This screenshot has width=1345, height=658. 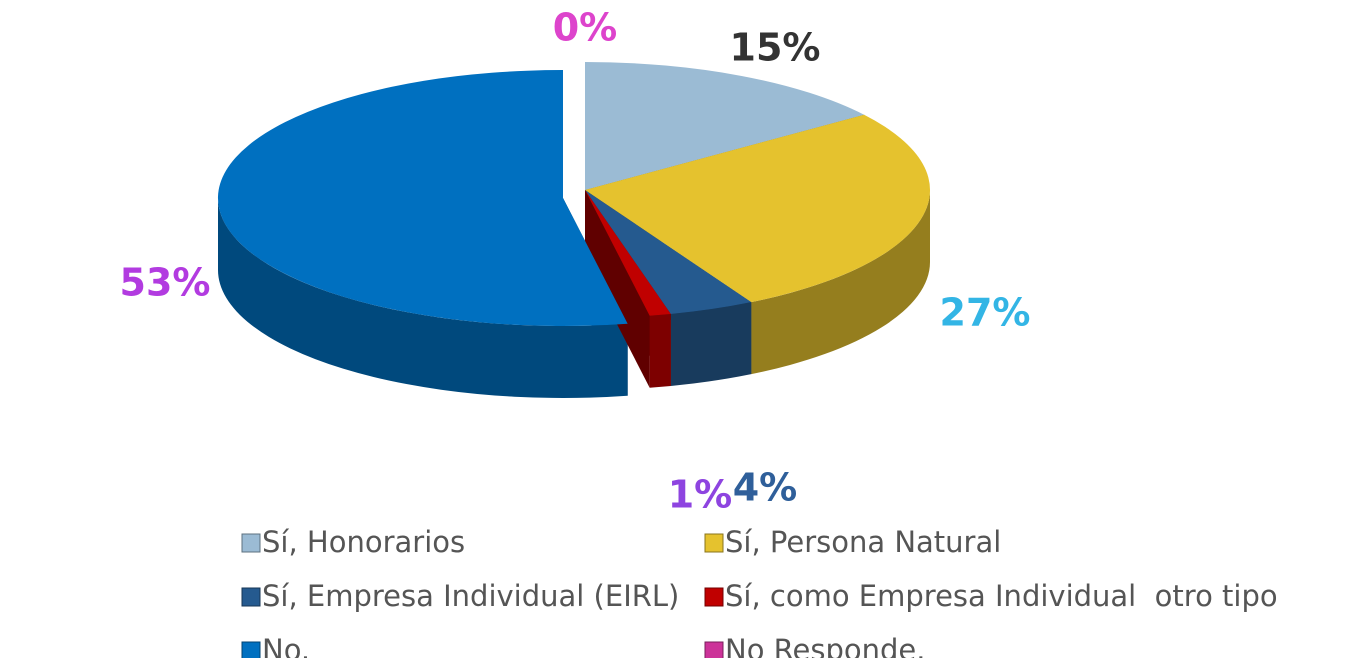 I want to click on legend-label: Sí, Empresa Individual (EIRL), so click(x=470, y=596).